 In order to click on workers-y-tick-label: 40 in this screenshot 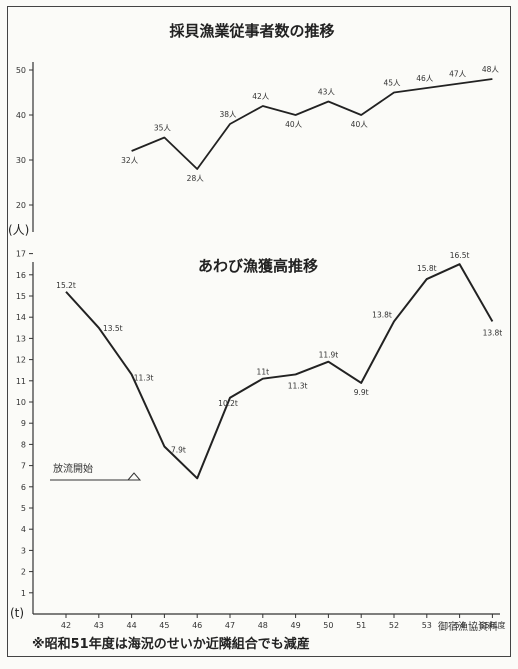, I will do `click(21, 115)`.